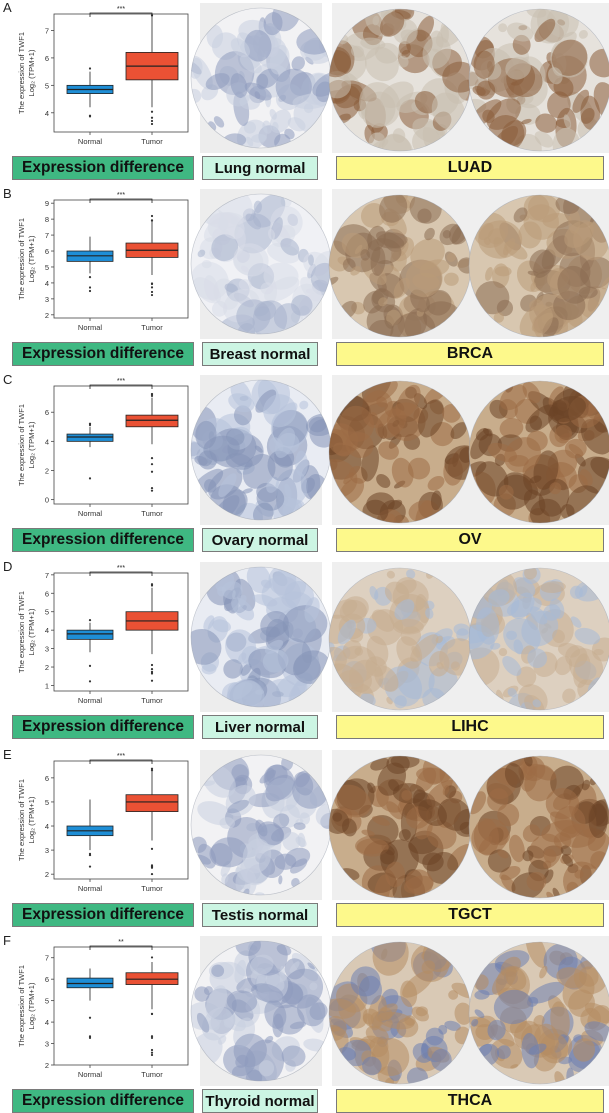 The width and height of the screenshot is (609, 1113). I want to click on tumor-type-label: BRCA, so click(470, 354).